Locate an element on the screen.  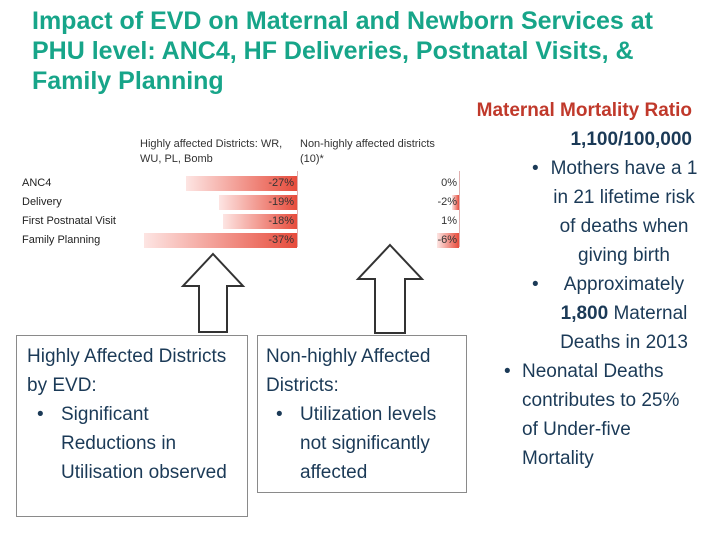
nonhigh-value-label: 1% is located at coordinates (449, 221).